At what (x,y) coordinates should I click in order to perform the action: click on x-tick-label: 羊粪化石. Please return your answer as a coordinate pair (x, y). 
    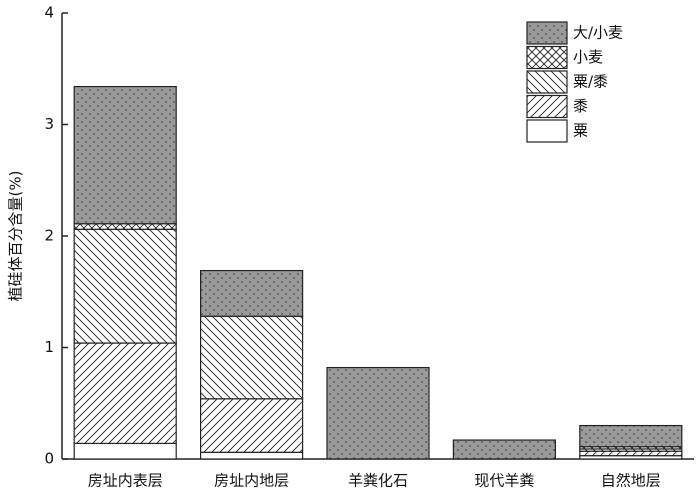
    Looking at the image, I should click on (378, 481).